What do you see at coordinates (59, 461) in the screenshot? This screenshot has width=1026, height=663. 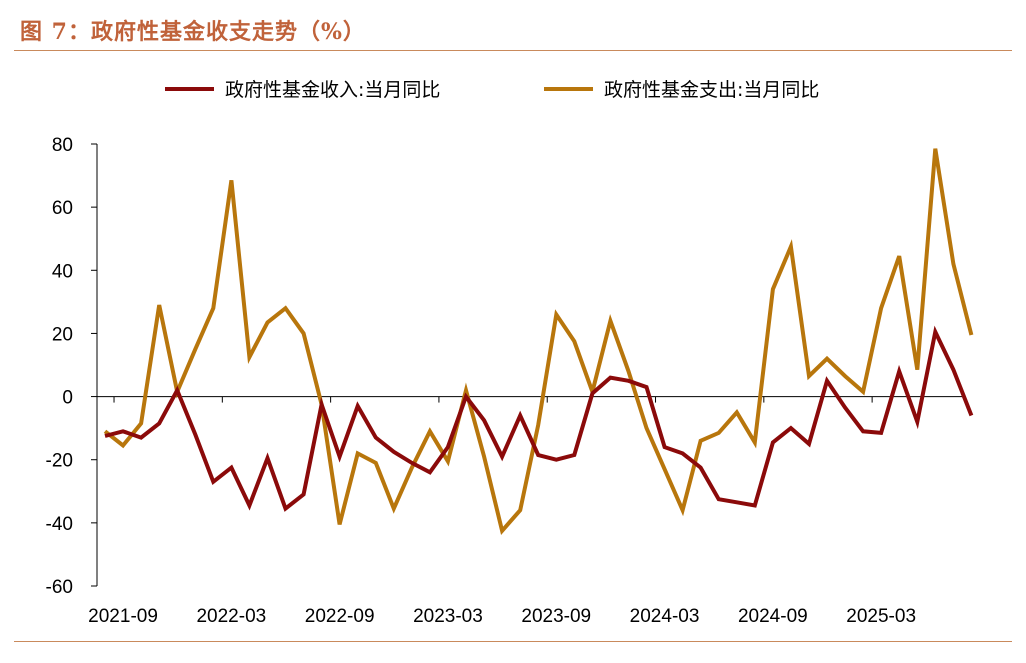 I see `y-tick-label: -20` at bounding box center [59, 461].